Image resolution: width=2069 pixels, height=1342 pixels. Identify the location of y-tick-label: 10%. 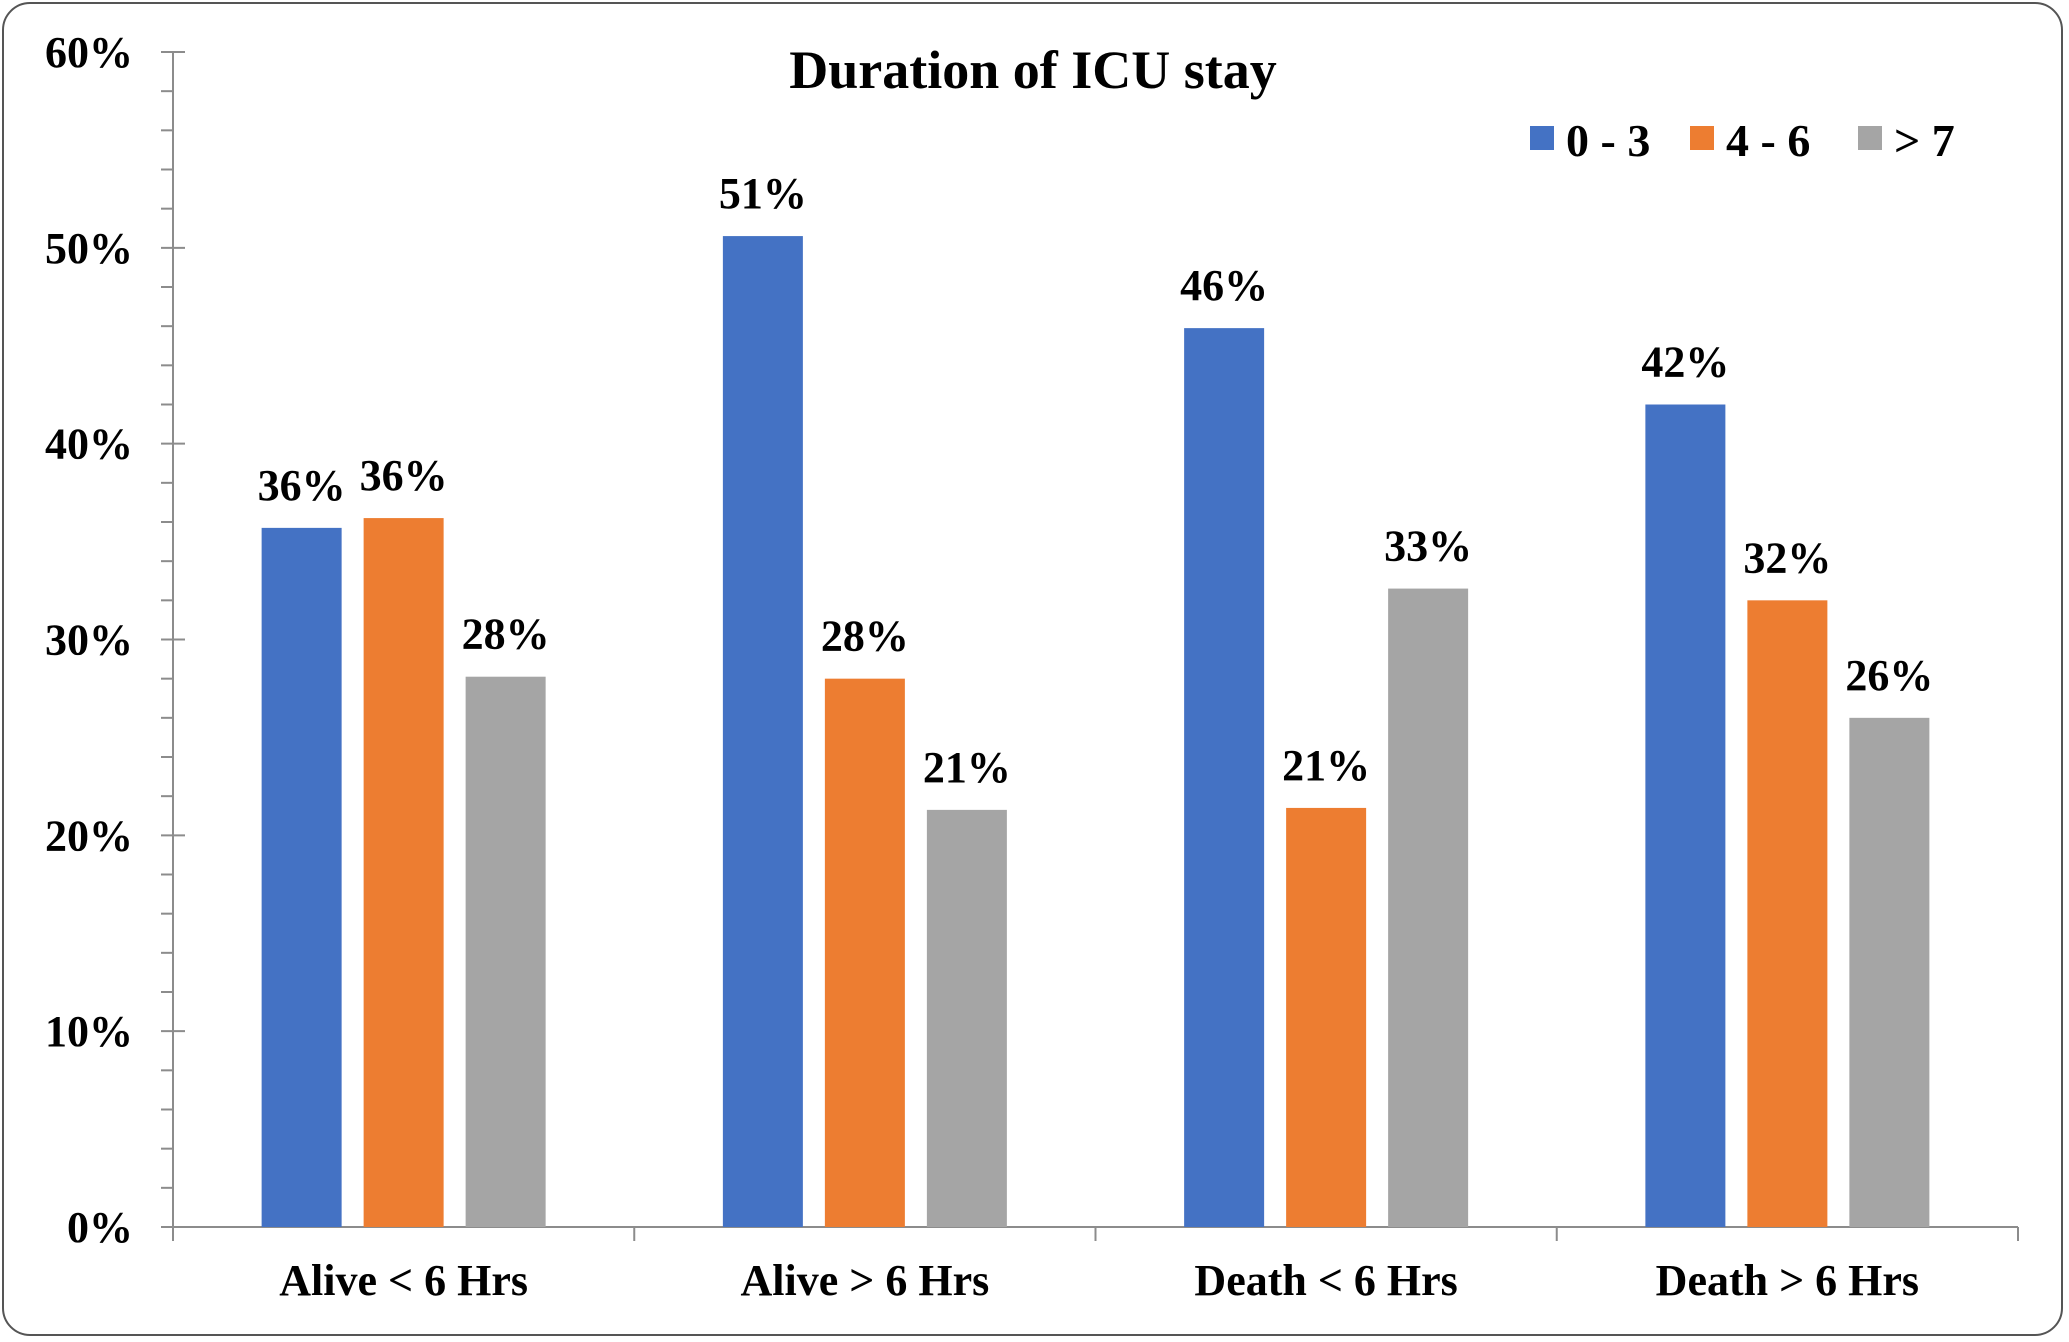
(89, 1031).